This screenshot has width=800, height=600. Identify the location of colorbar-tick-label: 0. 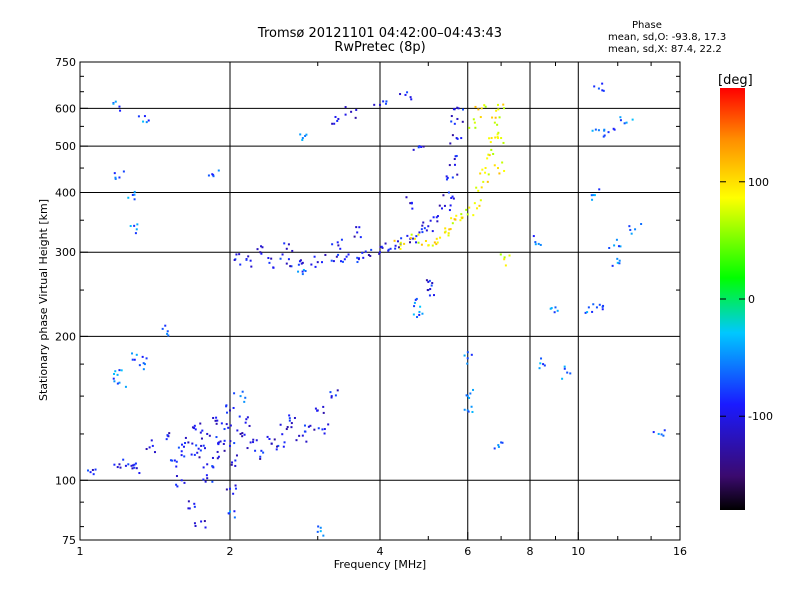
(751, 299).